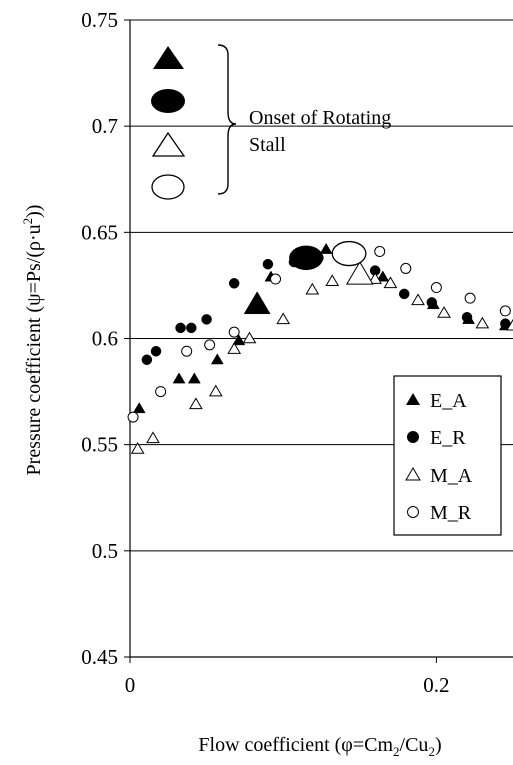 The width and height of the screenshot is (513, 765). I want to click on y-tick-label: 0.55, so click(99, 445).